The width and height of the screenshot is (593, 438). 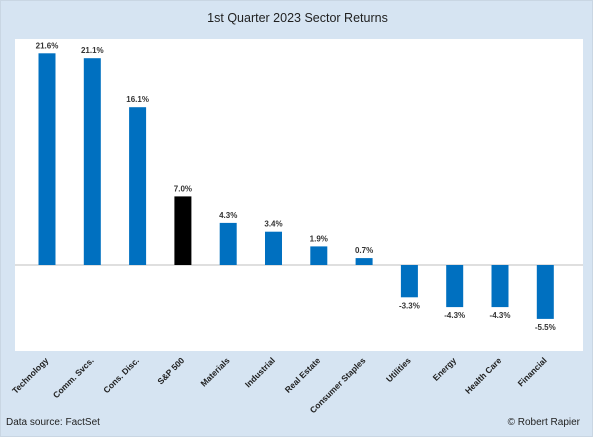 What do you see at coordinates (297, 18) in the screenshot?
I see `chart-title: 1st Quarter 2023 Sector Returns` at bounding box center [297, 18].